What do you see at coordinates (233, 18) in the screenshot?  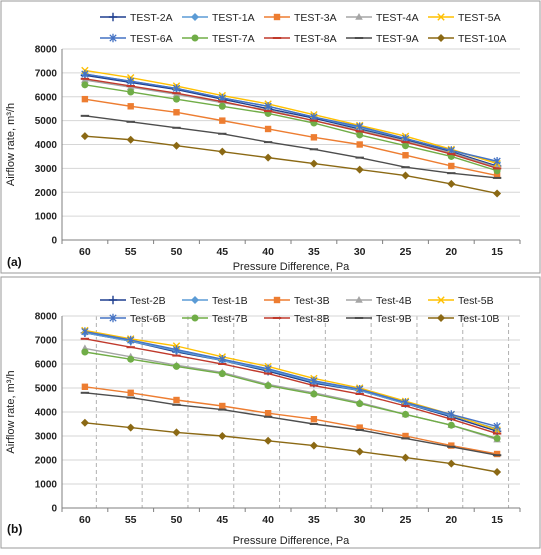 I see `legend-label: TEST-1A` at bounding box center [233, 18].